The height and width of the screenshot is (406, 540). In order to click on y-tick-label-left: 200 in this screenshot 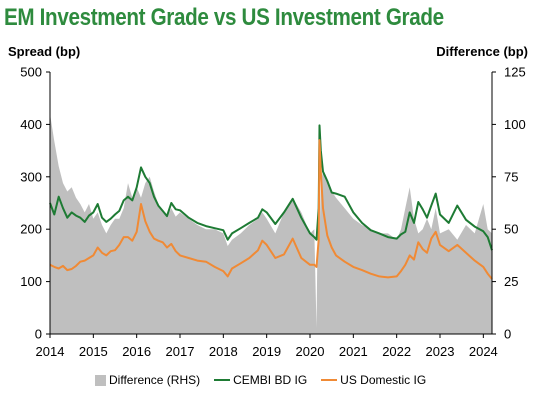, I will do `click(31, 229)`.